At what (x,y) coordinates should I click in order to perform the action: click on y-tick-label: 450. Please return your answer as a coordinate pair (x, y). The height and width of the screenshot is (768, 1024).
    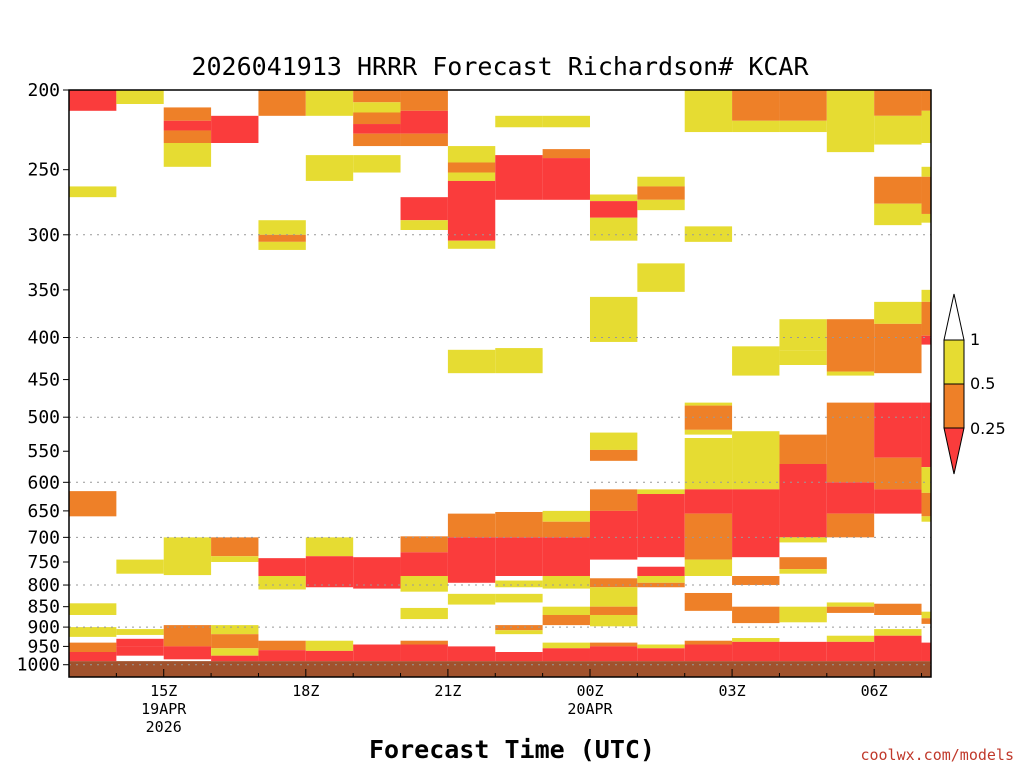
    Looking at the image, I should click on (43, 380).